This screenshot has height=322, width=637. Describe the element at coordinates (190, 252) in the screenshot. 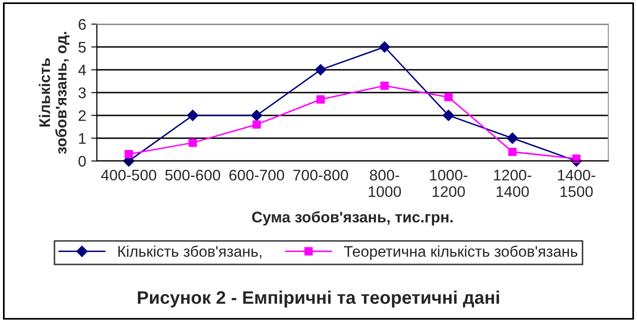

I see `legend-label: Кількість збов'язань,` at that location.